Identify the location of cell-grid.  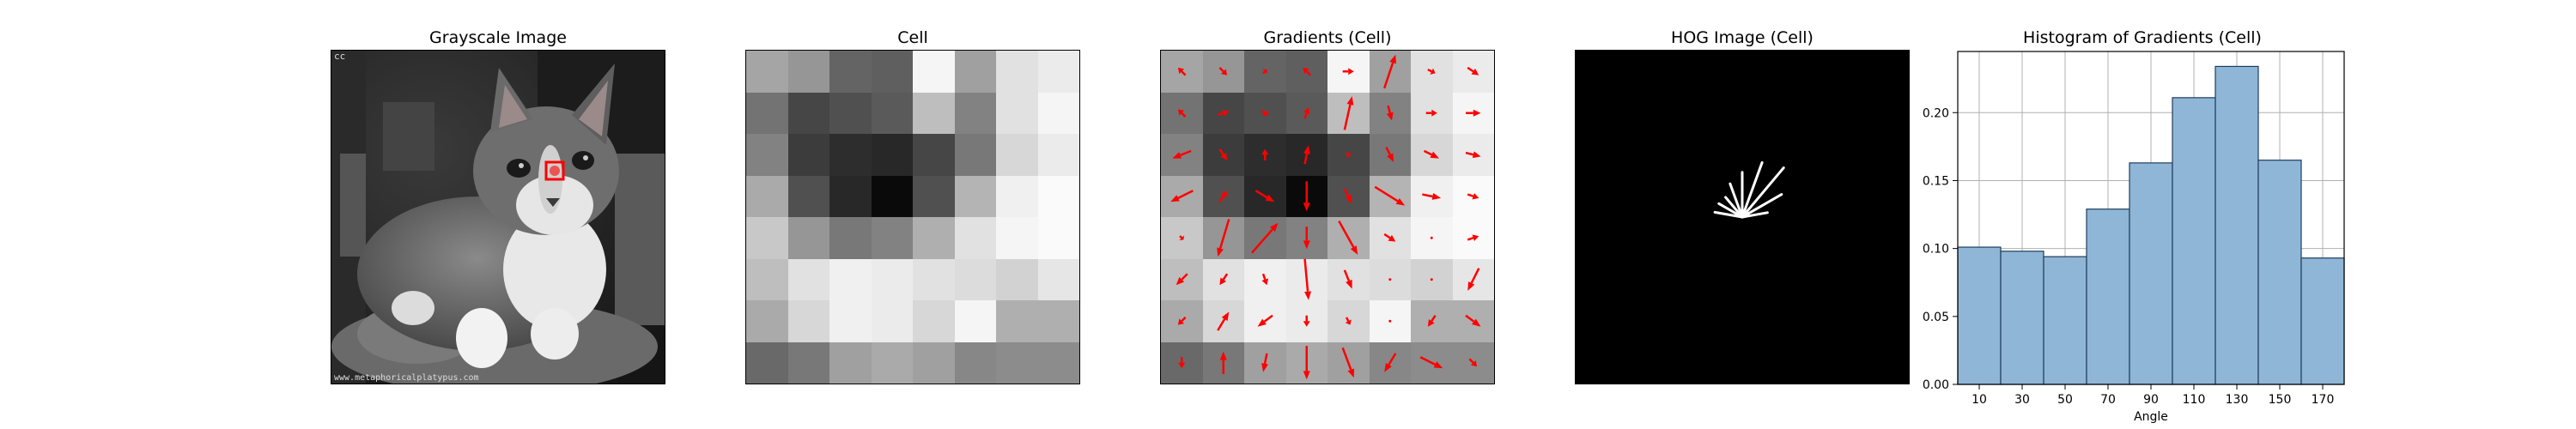
(913, 217).